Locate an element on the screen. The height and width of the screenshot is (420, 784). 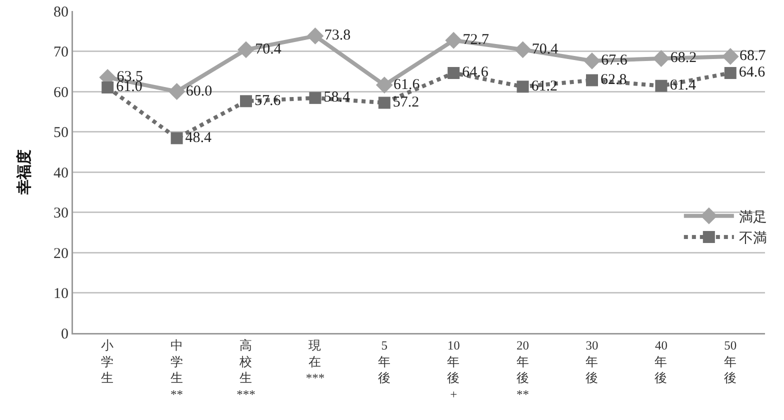
y-tick-label: 40 is located at coordinates (61, 173).